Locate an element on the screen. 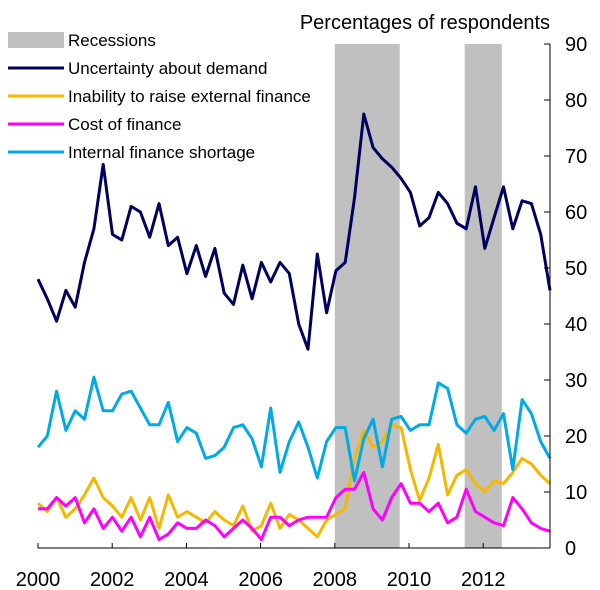 The image size is (600, 590). y-tick-label: 40 is located at coordinates (576, 325).